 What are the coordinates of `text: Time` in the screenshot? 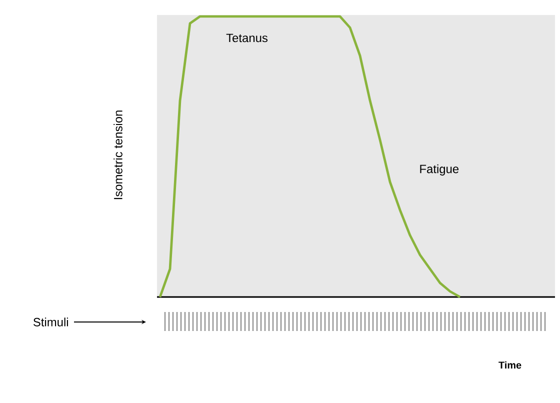 It's located at (510, 365).